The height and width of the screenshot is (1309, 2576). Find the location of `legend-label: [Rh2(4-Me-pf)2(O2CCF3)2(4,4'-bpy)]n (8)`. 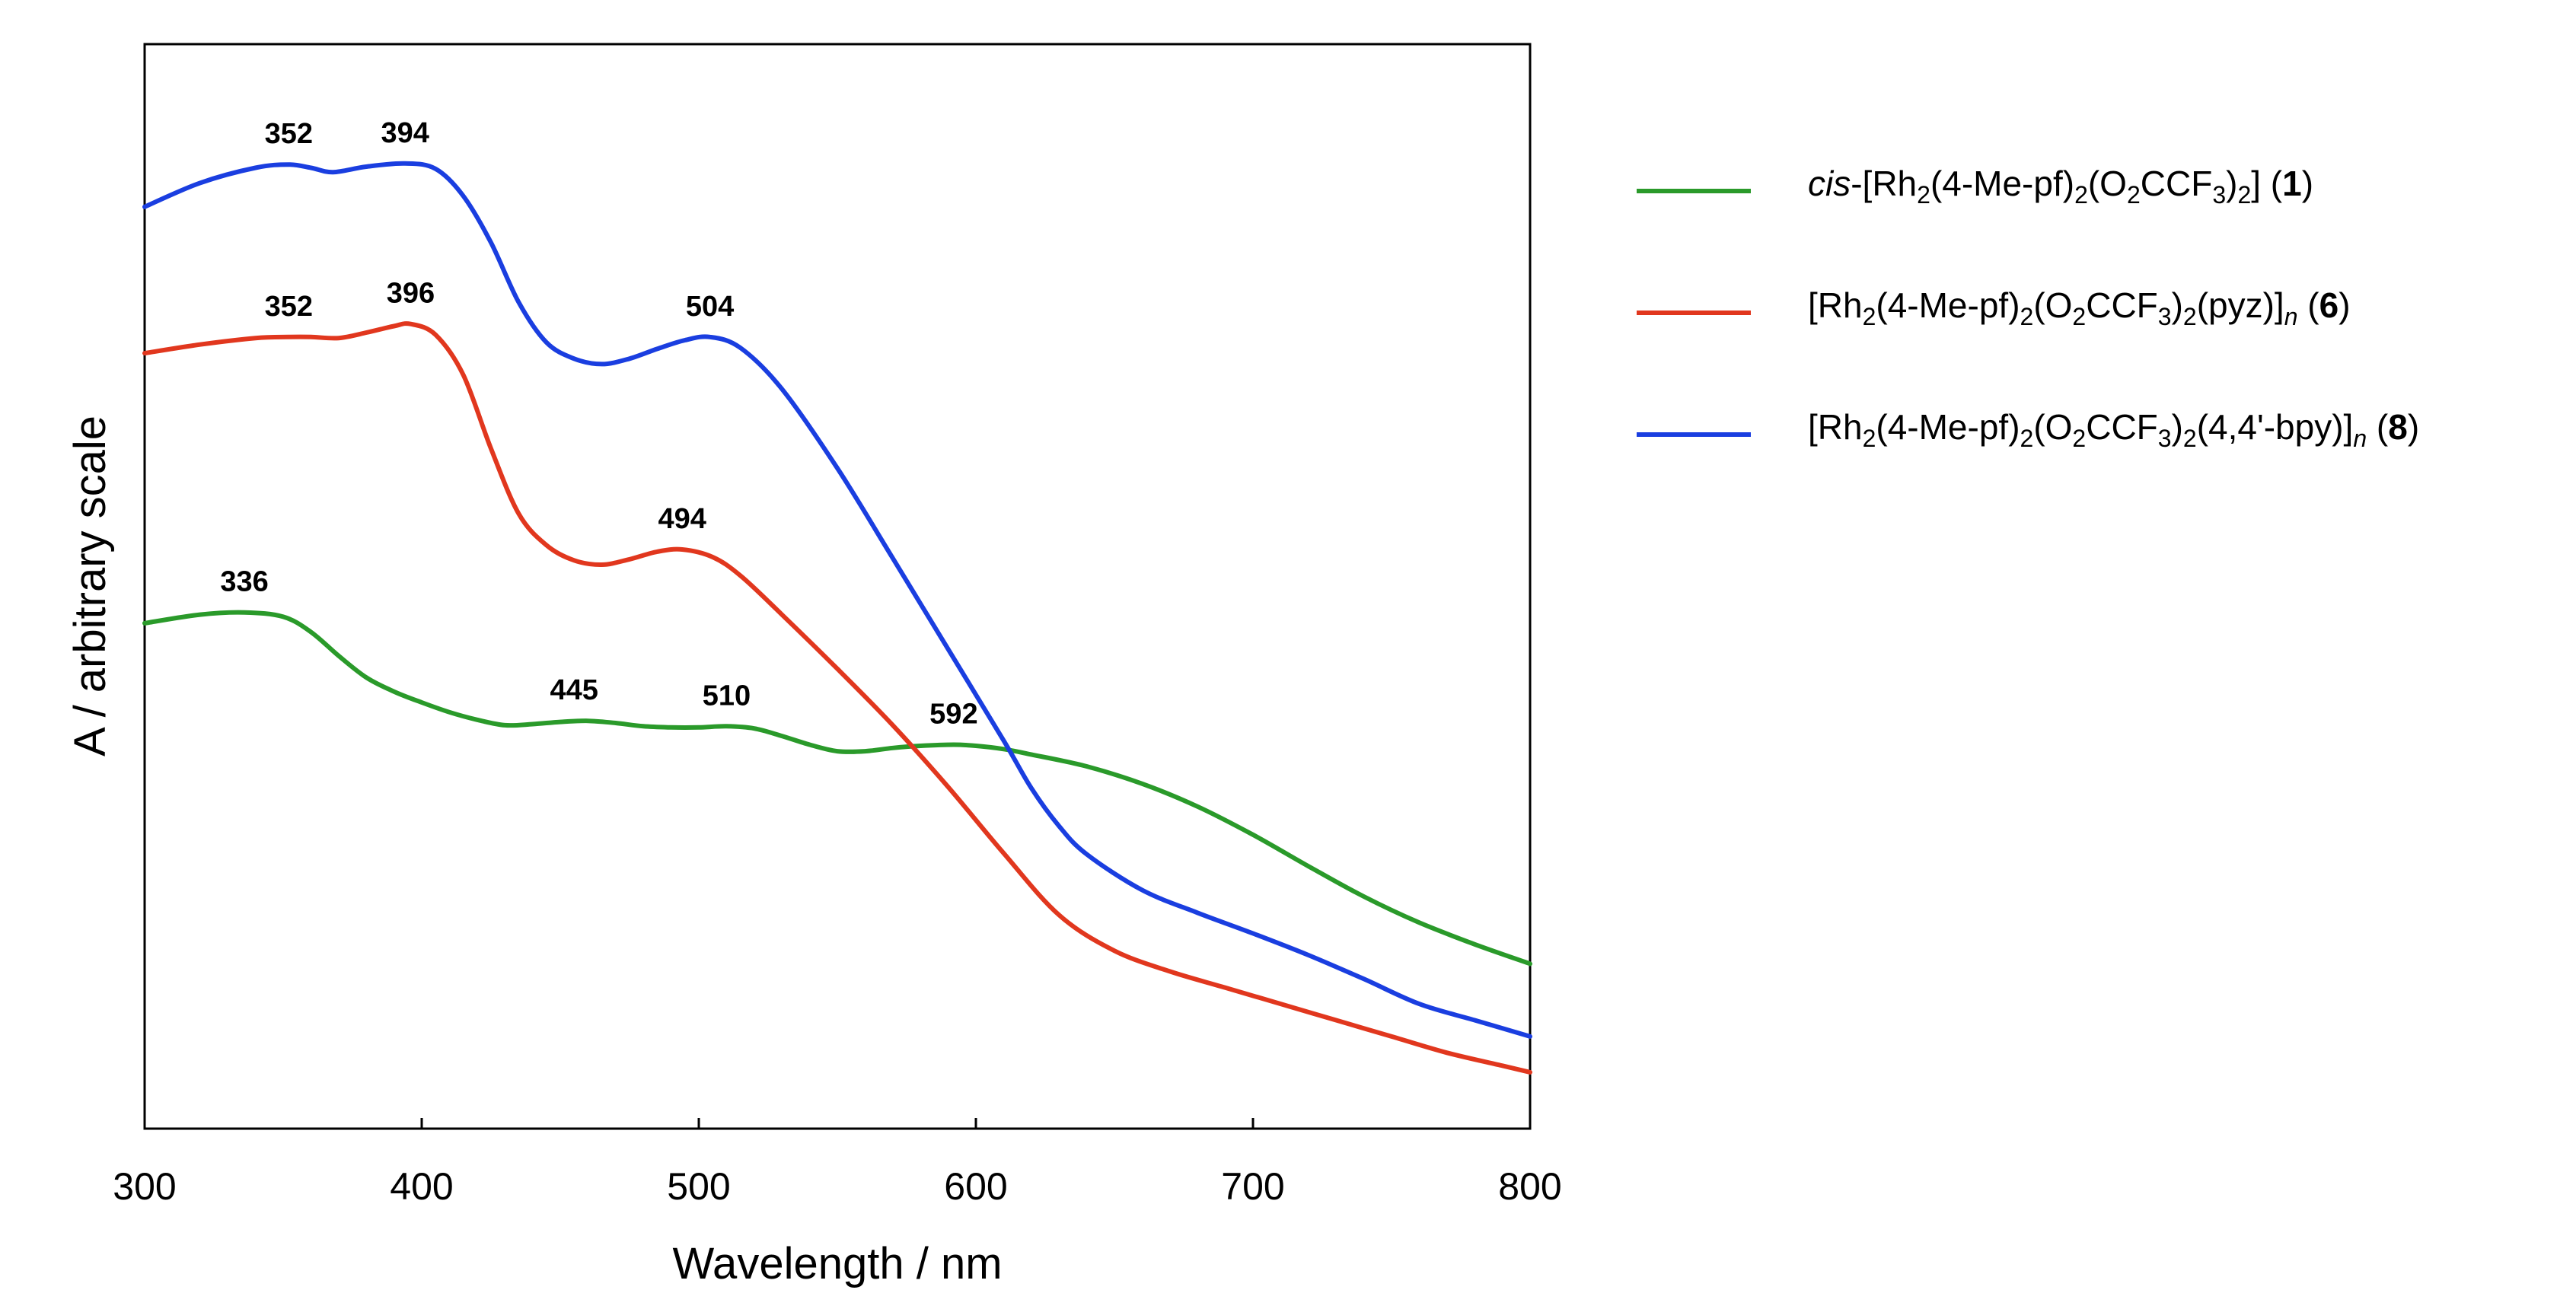

legend-label: [Rh2(4-Me-pf)2(O2CCF3)2(4,4'-bpy)]n (8) is located at coordinates (2114, 429).